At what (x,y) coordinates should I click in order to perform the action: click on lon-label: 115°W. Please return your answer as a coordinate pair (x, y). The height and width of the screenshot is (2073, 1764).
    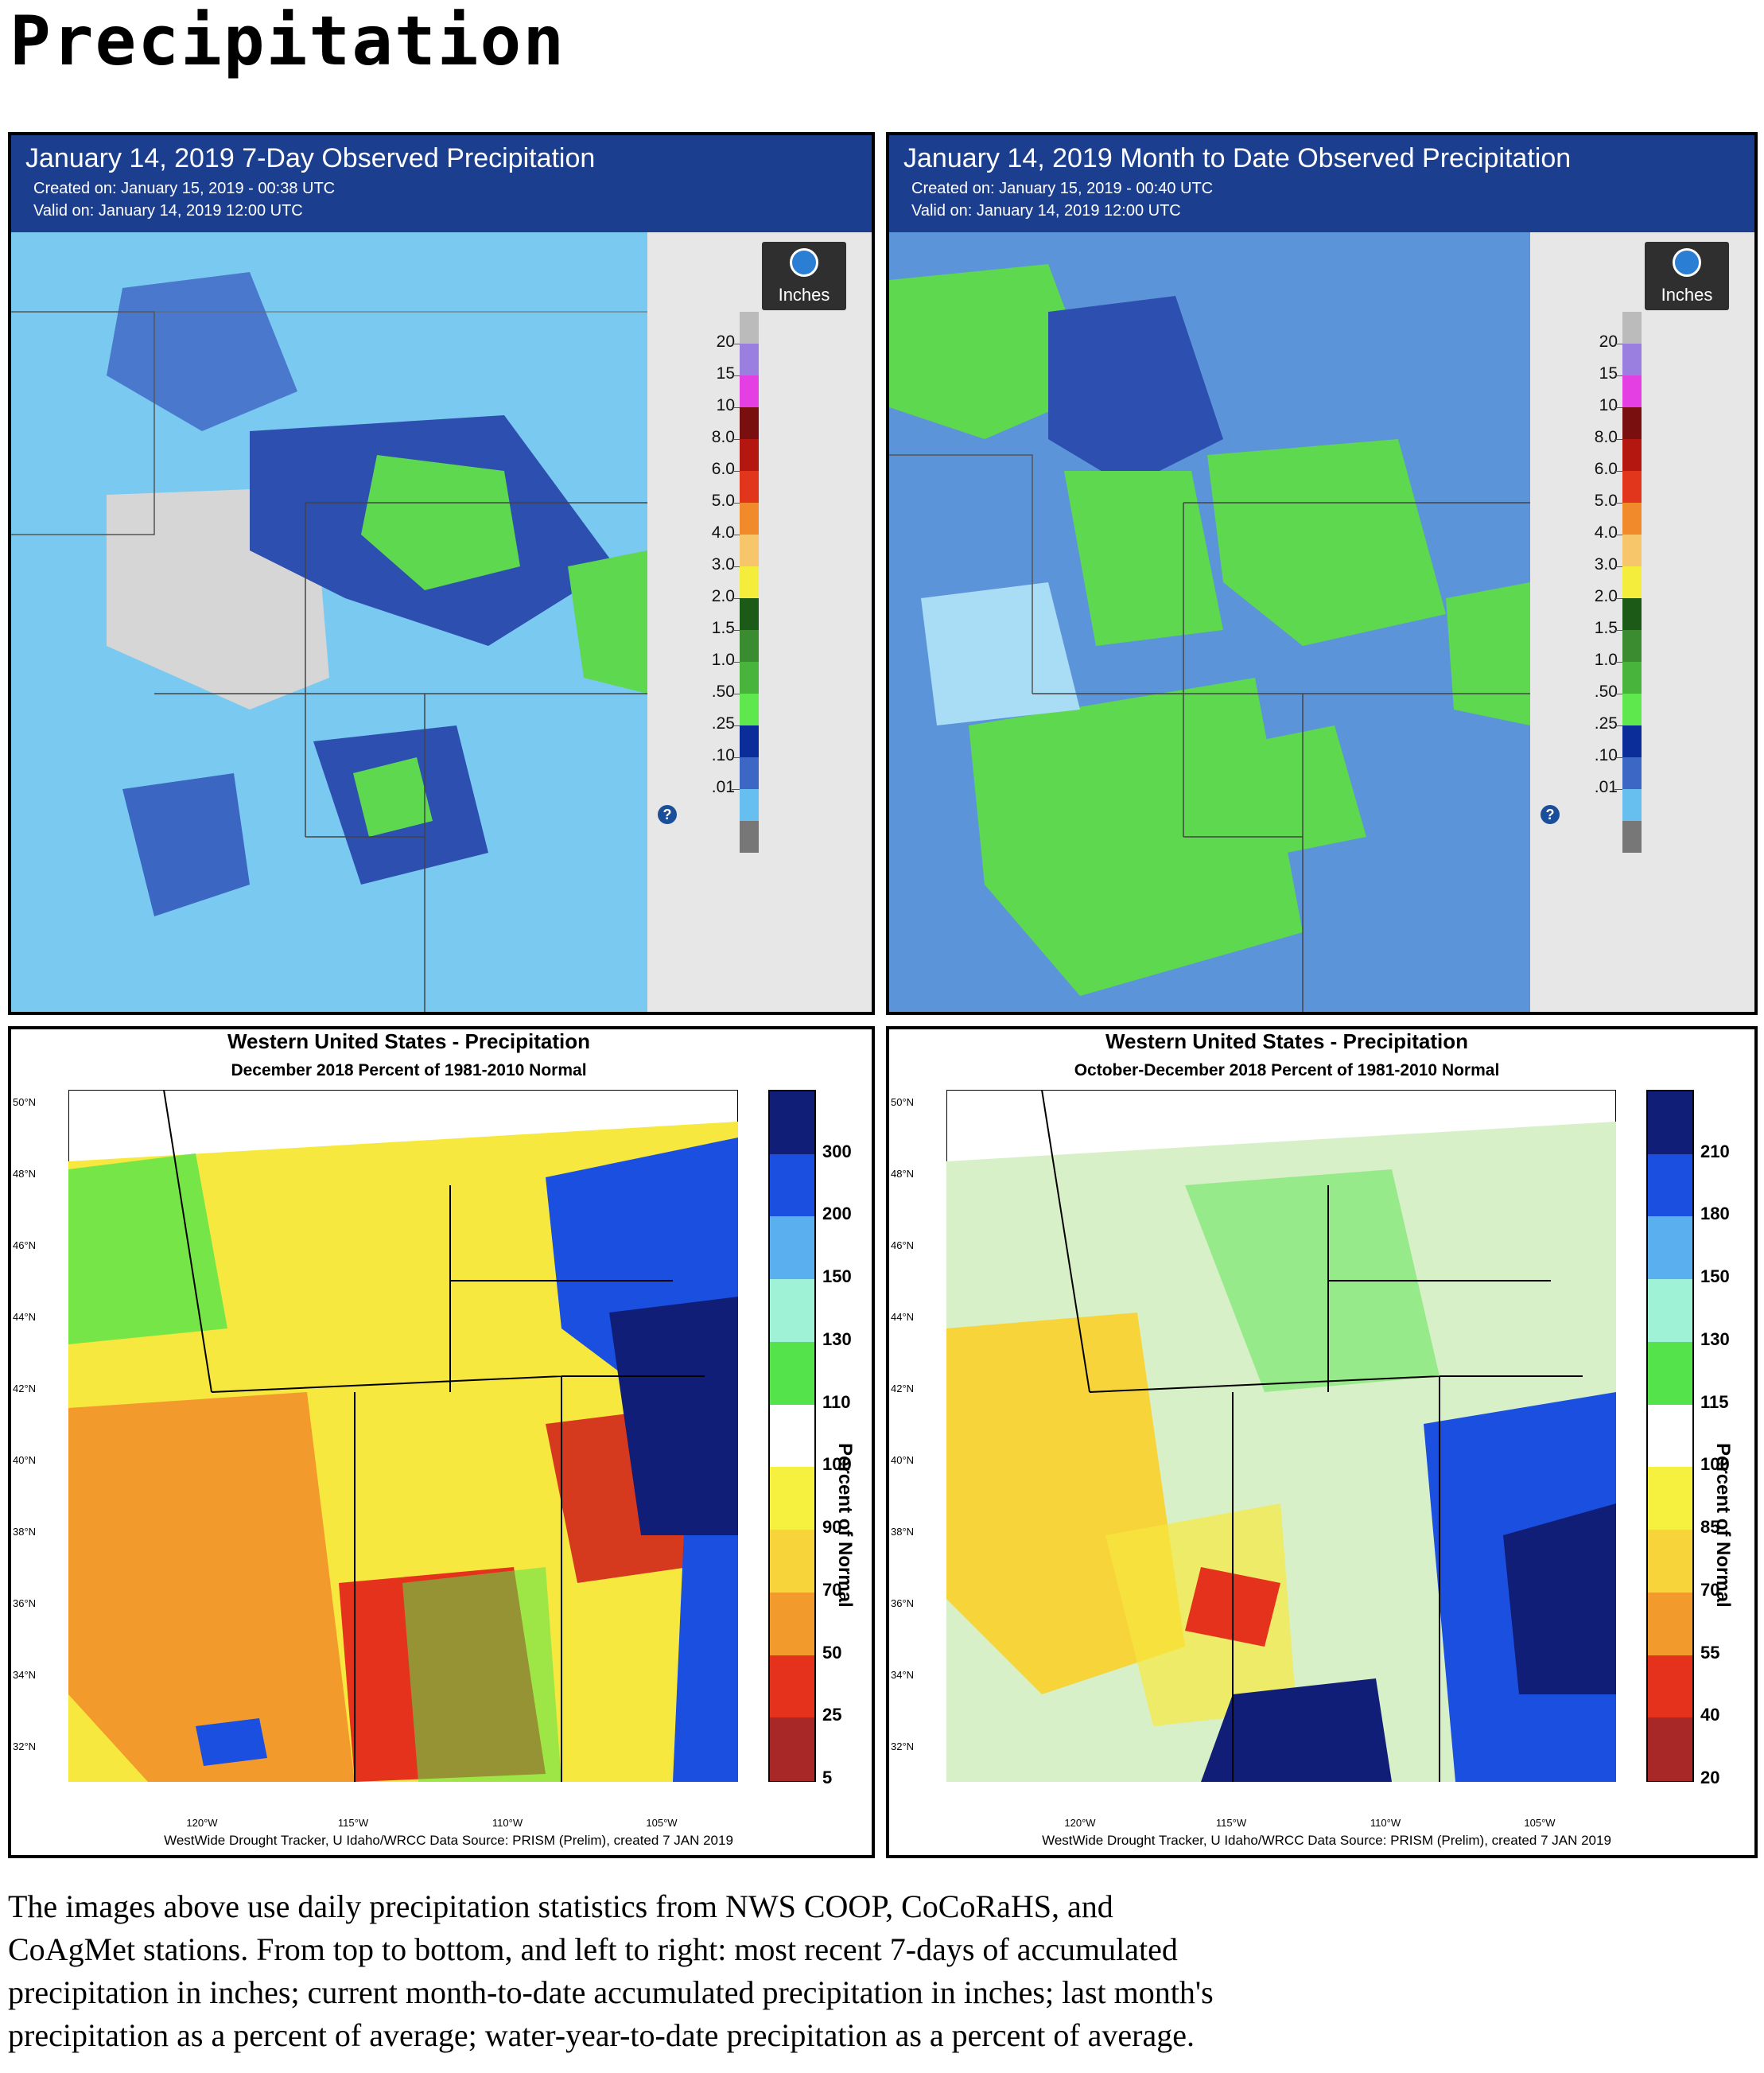
    Looking at the image, I should click on (353, 1823).